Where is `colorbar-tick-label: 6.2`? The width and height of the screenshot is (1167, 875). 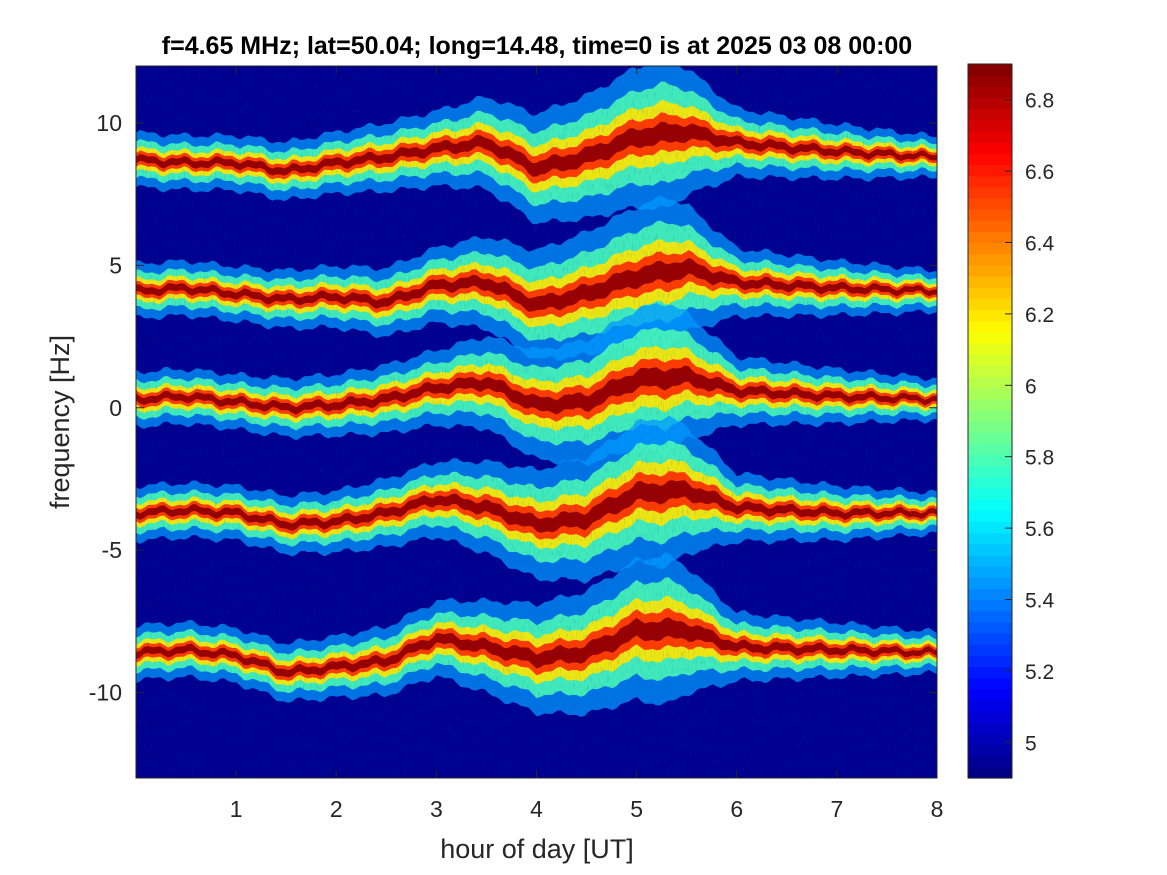
colorbar-tick-label: 6.2 is located at coordinates (1039, 315).